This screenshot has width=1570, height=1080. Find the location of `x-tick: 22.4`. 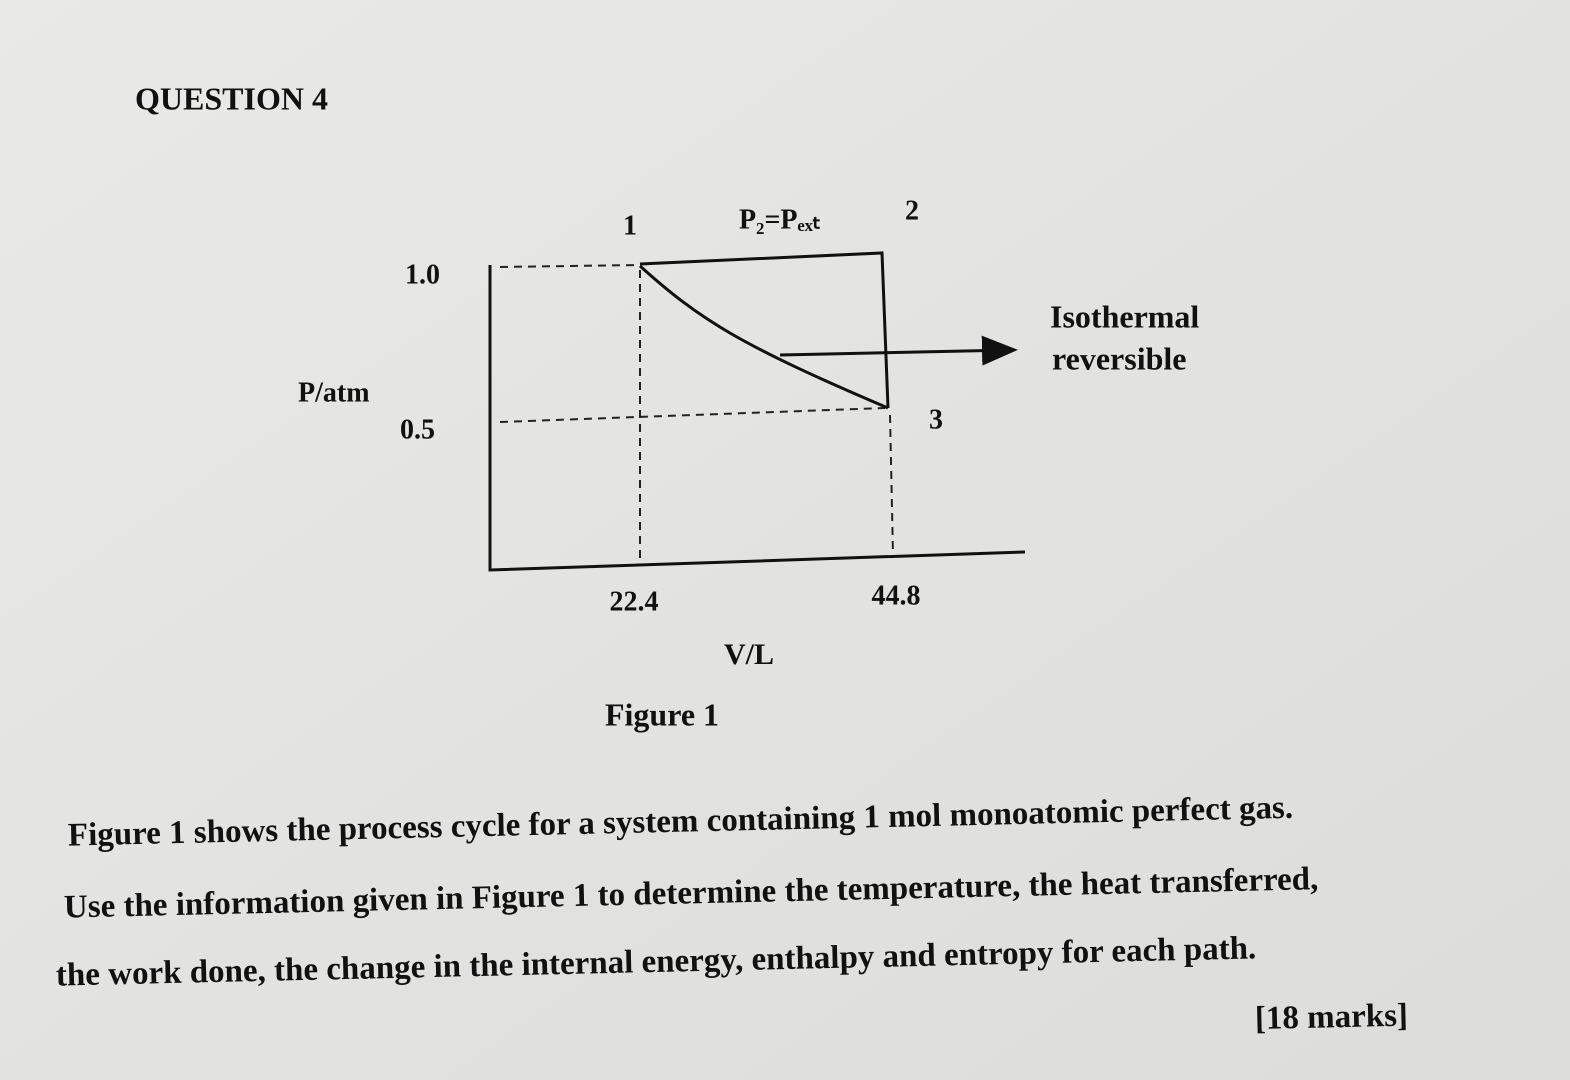

x-tick: 22.4 is located at coordinates (634, 601).